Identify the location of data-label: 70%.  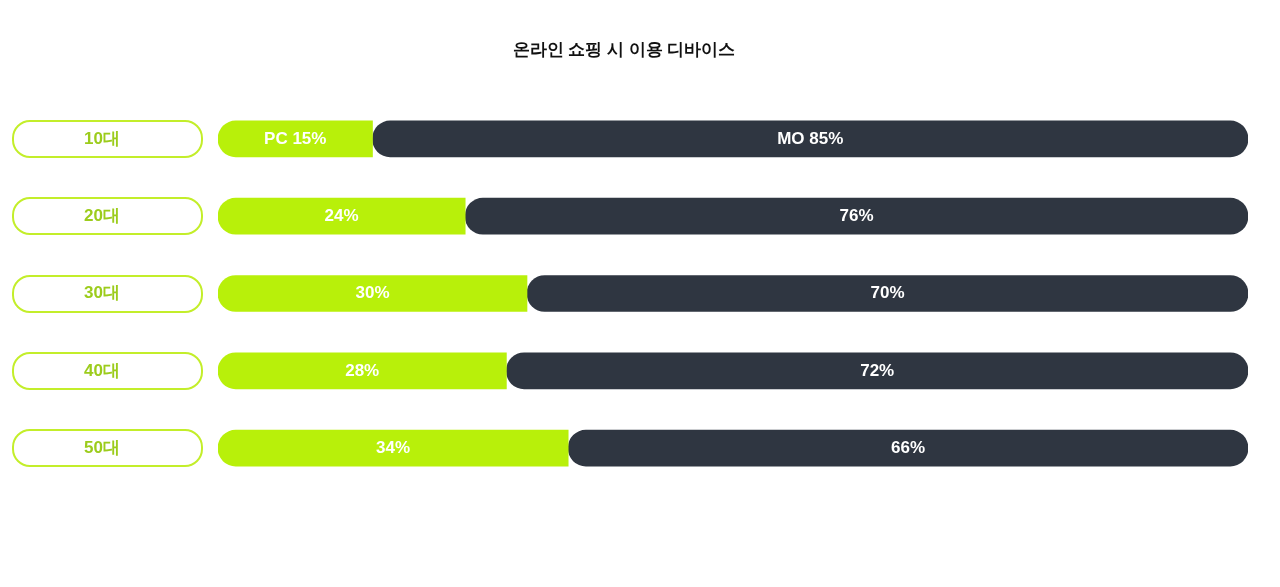
(887, 293).